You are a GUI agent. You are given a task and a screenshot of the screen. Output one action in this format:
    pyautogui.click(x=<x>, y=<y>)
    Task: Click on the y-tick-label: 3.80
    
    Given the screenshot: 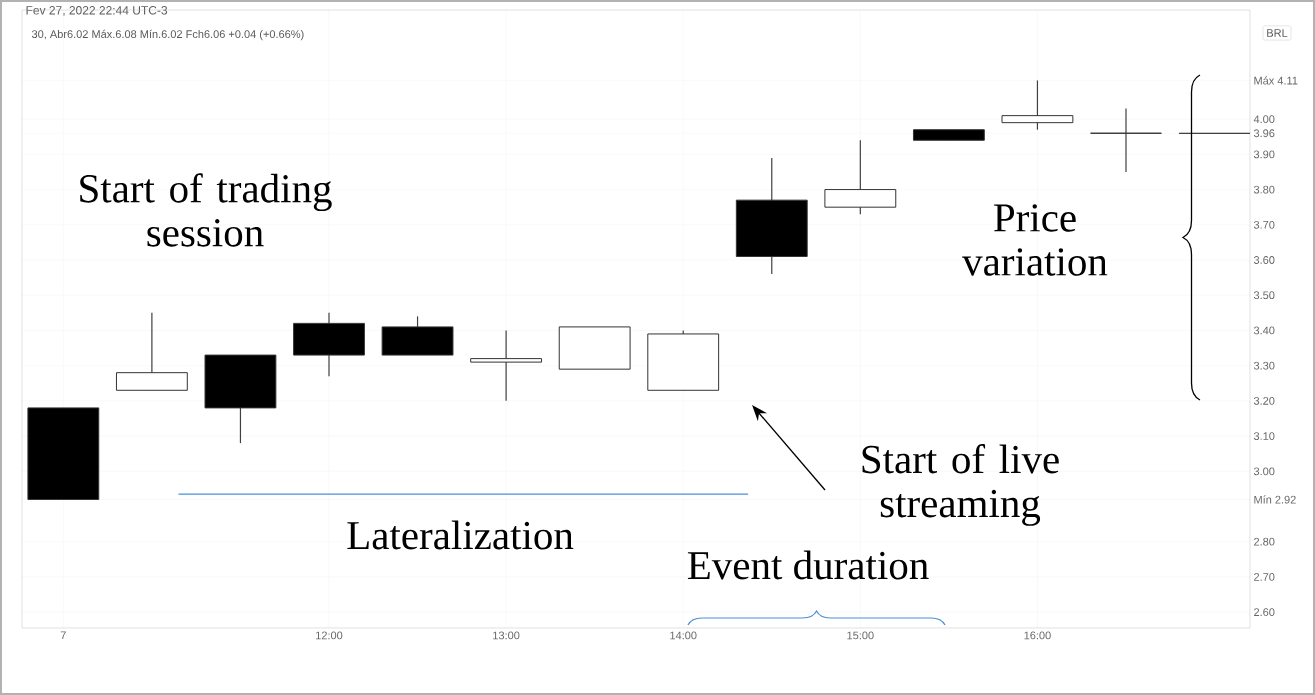 What is the action you would take?
    pyautogui.click(x=1264, y=189)
    